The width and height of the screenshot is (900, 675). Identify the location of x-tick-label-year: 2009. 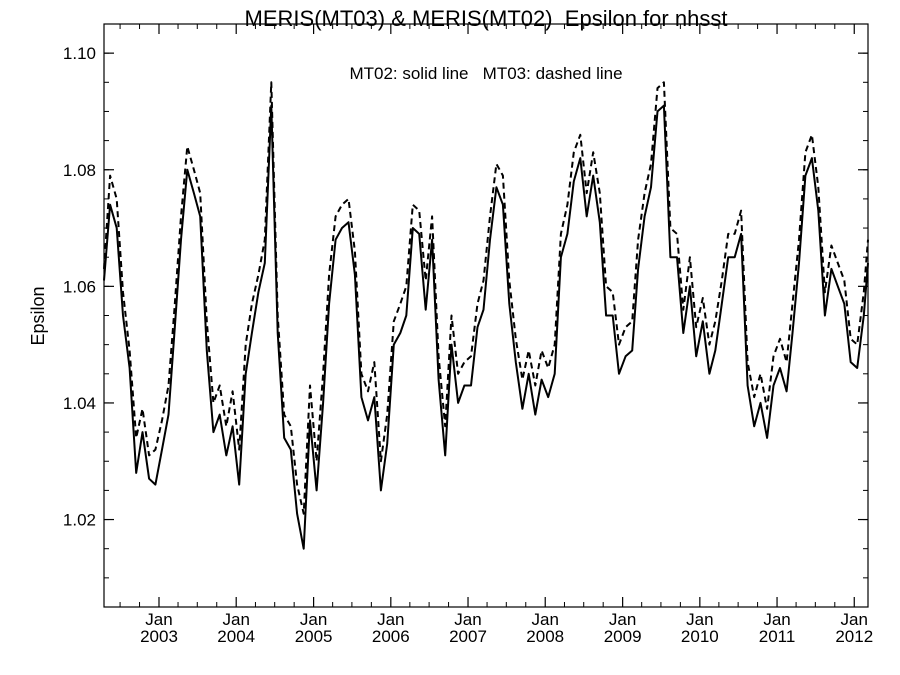
(623, 636).